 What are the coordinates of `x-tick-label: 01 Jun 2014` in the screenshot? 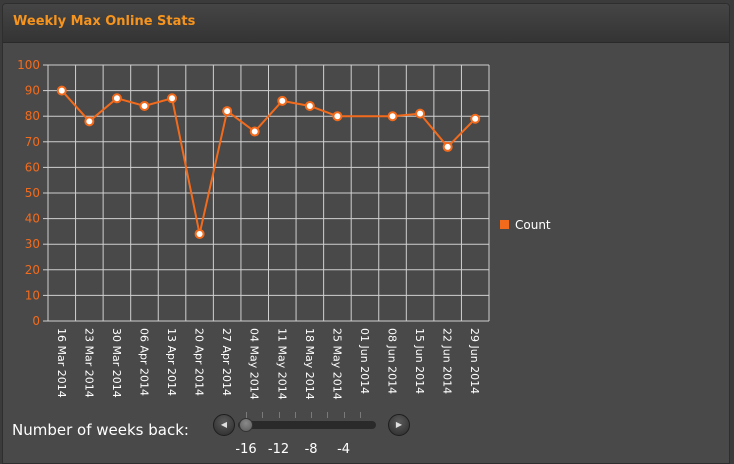 It's located at (364, 361).